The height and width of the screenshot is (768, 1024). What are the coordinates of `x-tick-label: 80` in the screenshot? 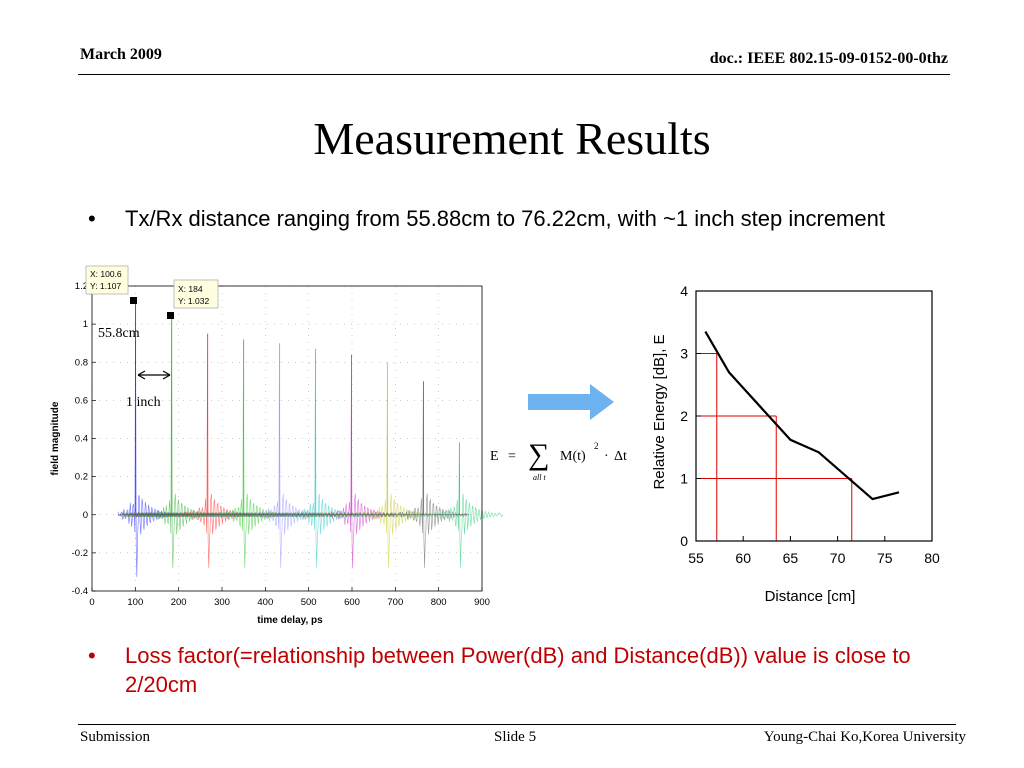 It's located at (932, 558).